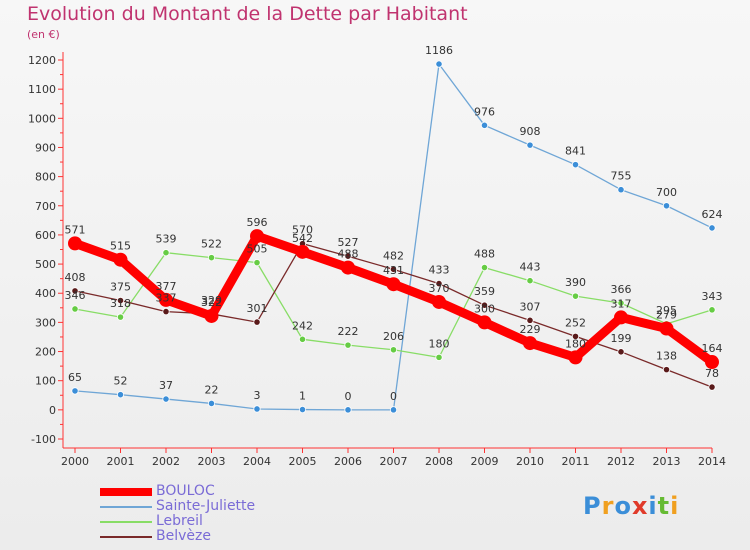  What do you see at coordinates (45, 264) in the screenshot?
I see `y-tick-label: 500` at bounding box center [45, 264].